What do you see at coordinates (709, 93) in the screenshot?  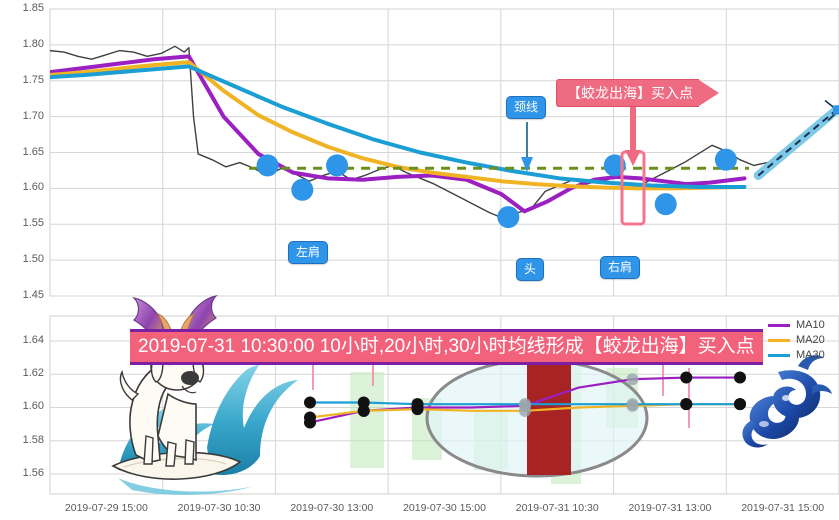 I see `arrow-head-icon` at bounding box center [709, 93].